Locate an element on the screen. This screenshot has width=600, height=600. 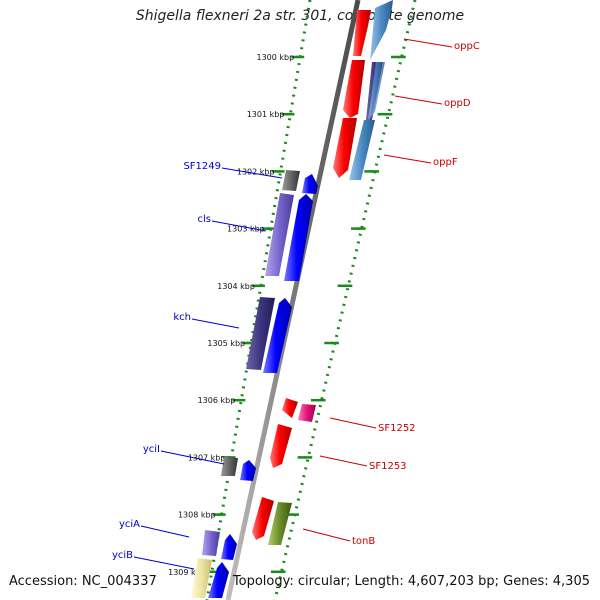
gene-oppF is located at coordinates (354, 149).